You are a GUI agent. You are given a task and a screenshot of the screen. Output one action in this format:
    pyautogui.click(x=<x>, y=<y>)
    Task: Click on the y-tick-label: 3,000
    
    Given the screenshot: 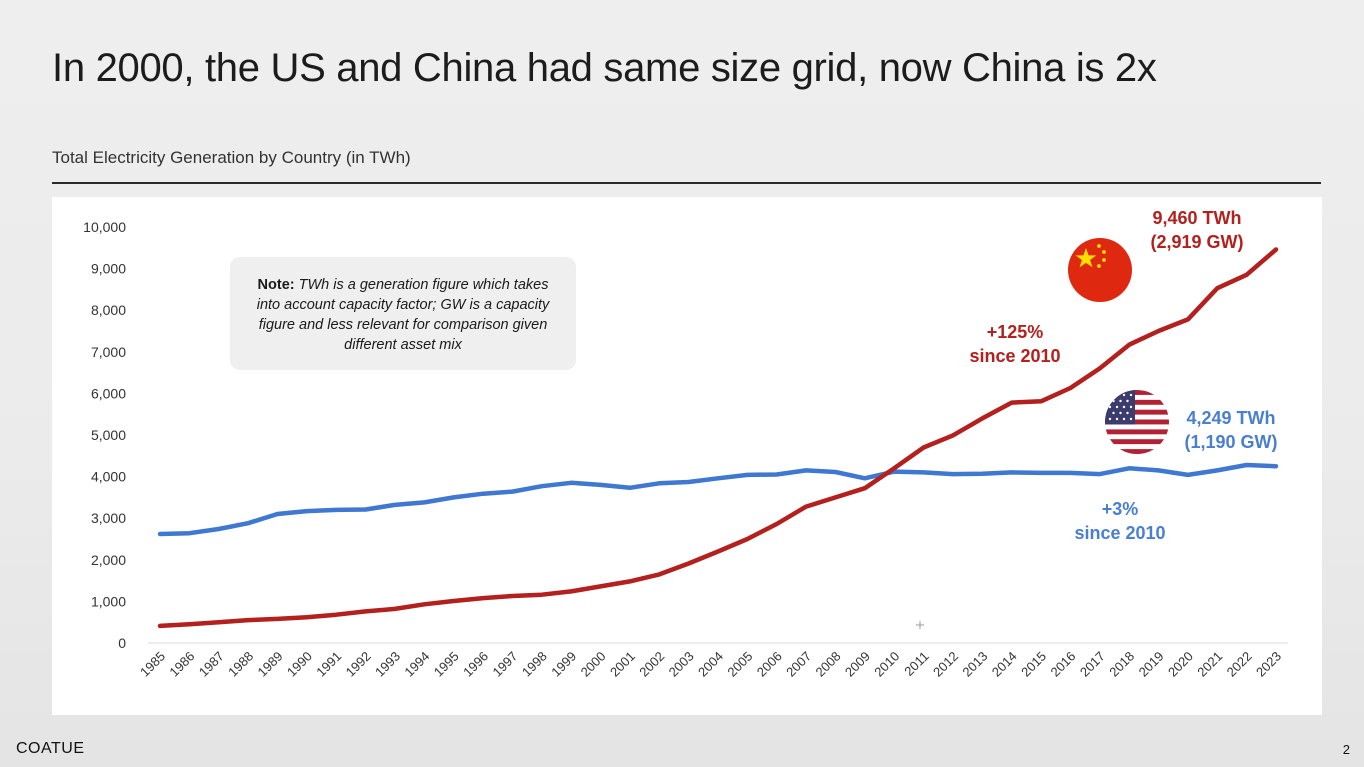 What is the action you would take?
    pyautogui.click(x=108, y=518)
    